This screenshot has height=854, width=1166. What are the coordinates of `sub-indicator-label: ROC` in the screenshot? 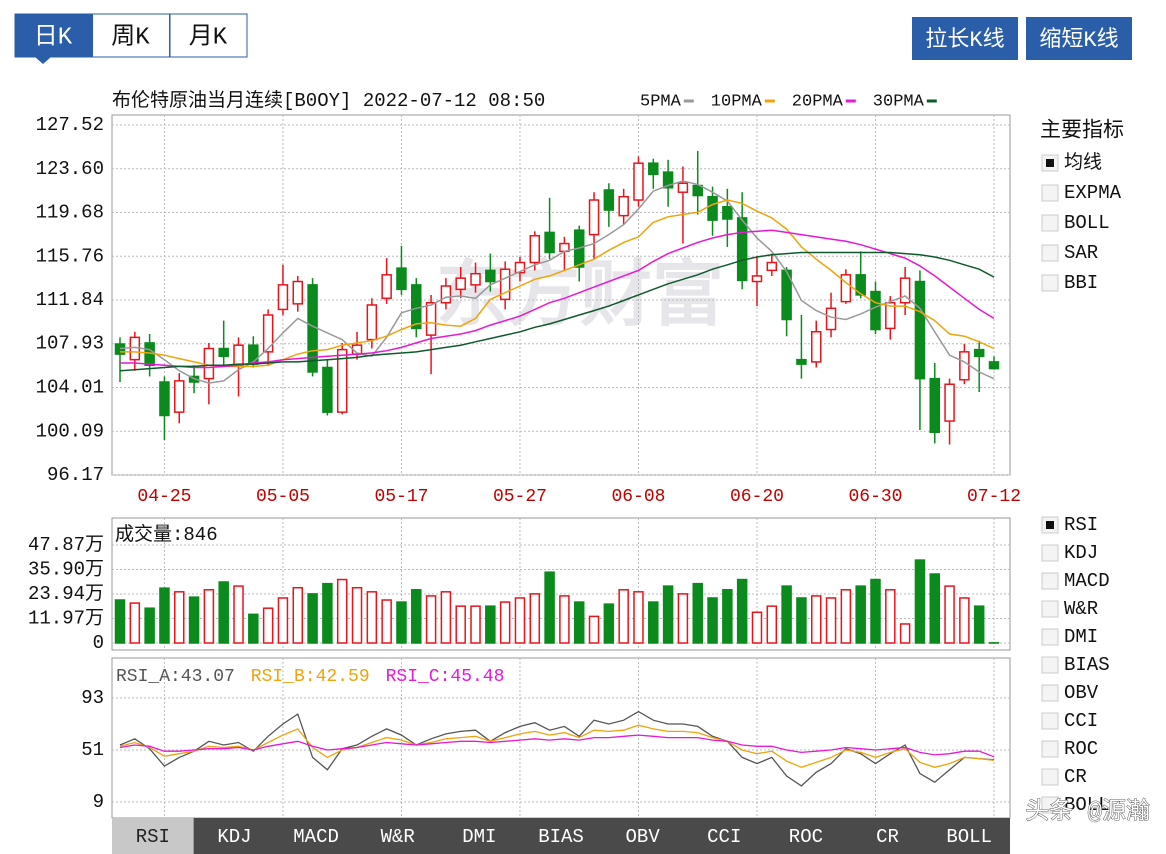 It's located at (1081, 749).